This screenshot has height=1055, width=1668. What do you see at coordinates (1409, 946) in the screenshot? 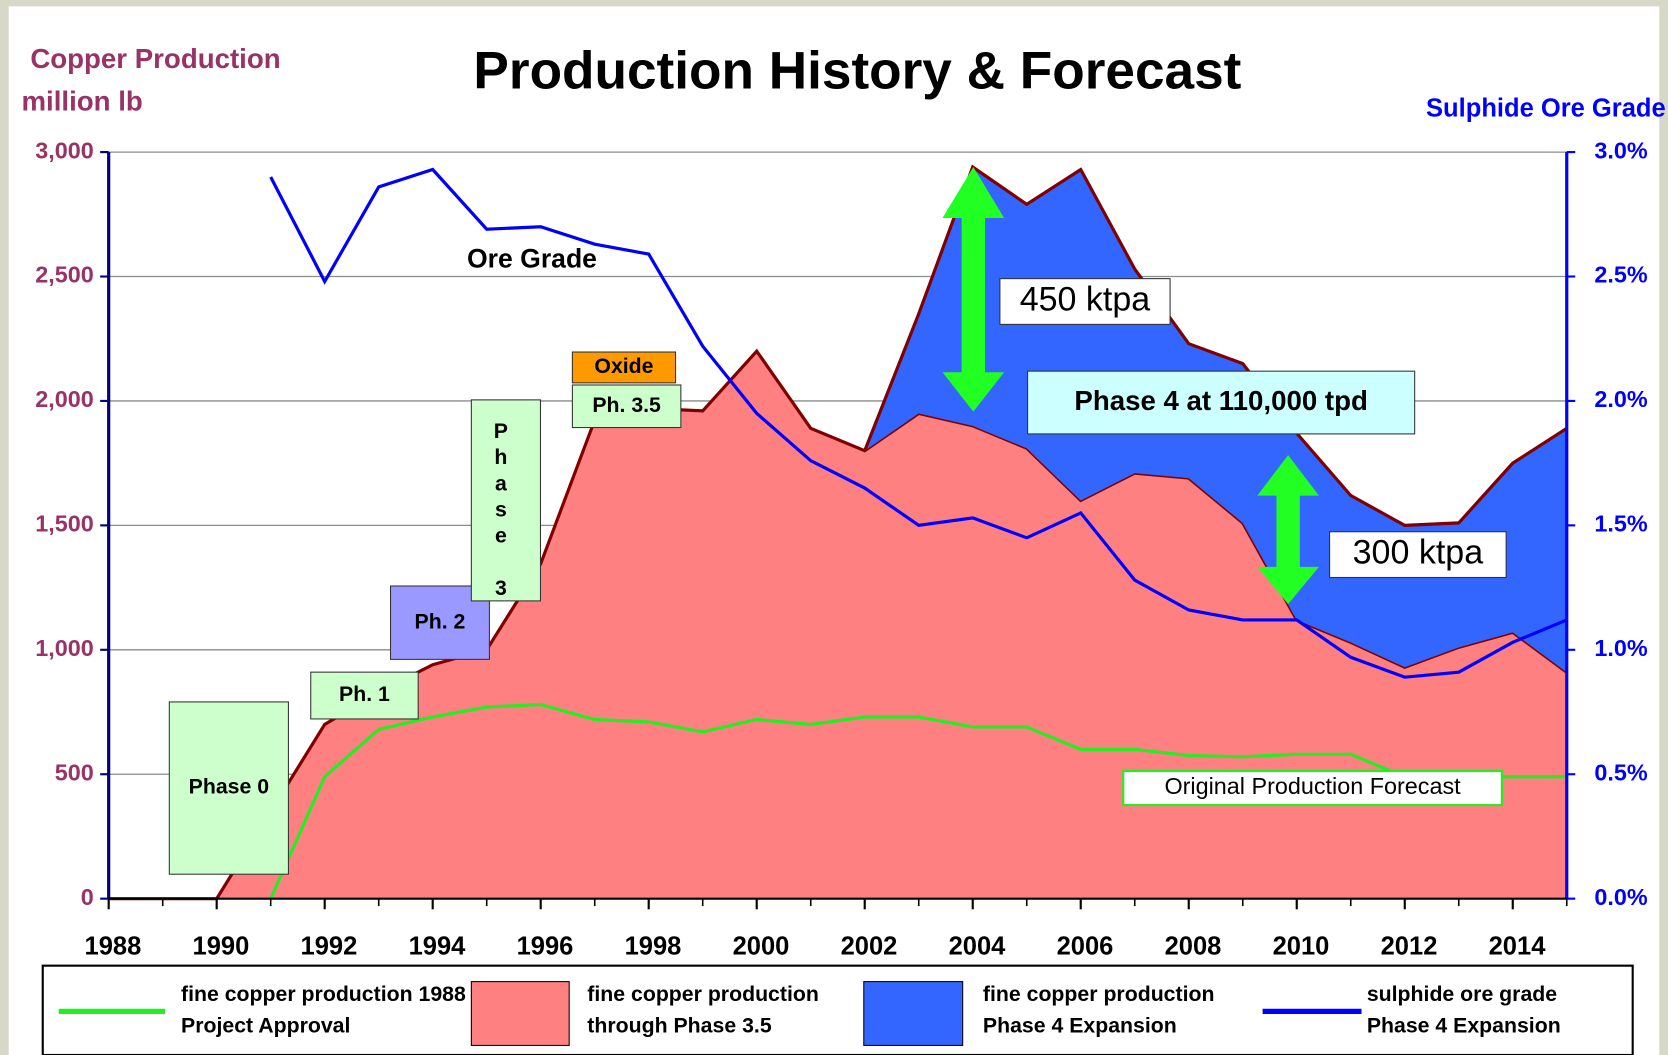
I see `x-tick-label: 2012` at bounding box center [1409, 946].